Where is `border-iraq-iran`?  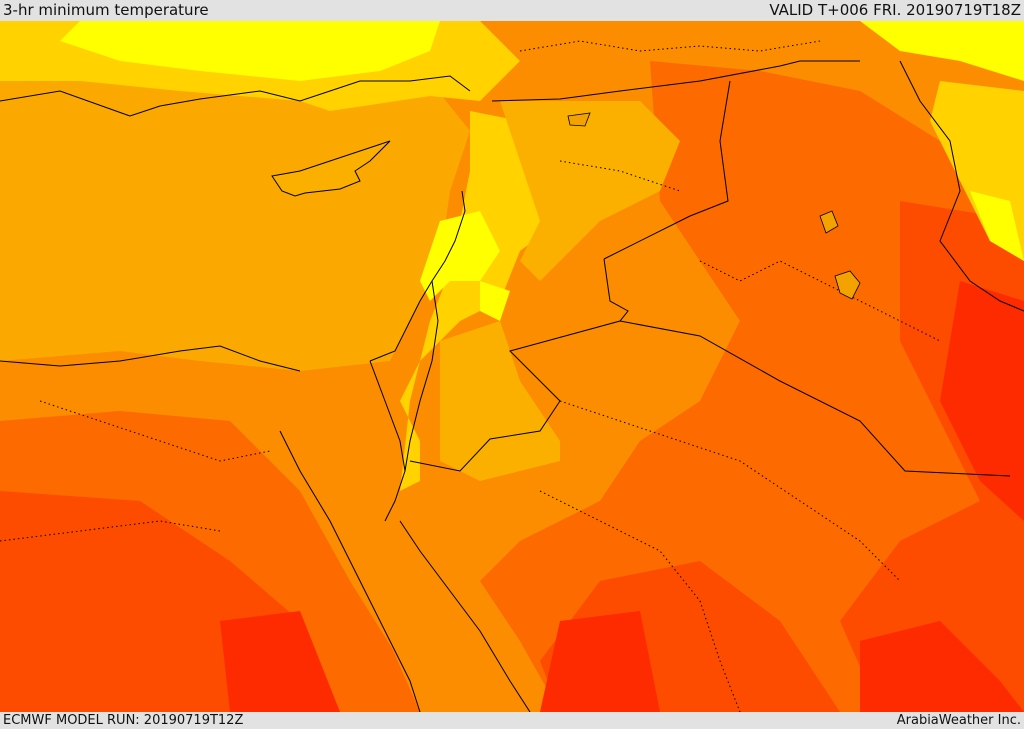
border-iraq-iran is located at coordinates (961, 186).